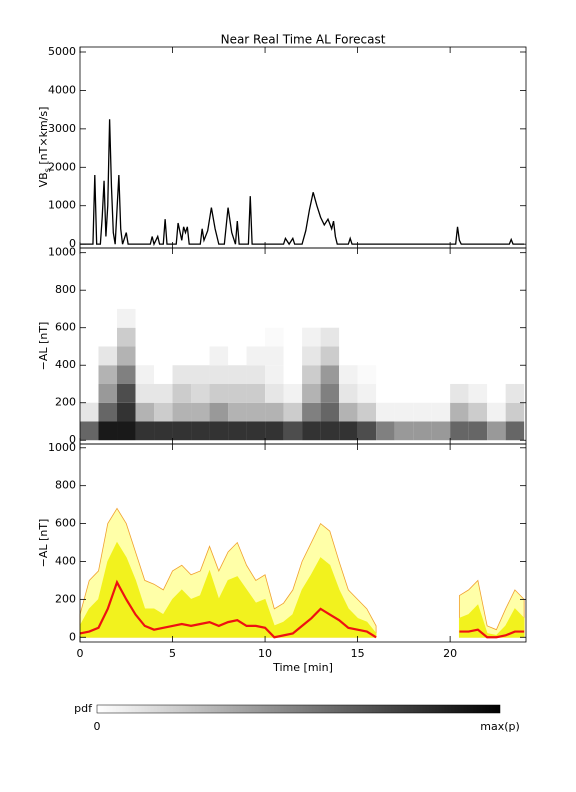 This screenshot has height=792, width=576. Describe the element at coordinates (62, 166) in the screenshot. I see `y-tick-label: 2000` at that location.